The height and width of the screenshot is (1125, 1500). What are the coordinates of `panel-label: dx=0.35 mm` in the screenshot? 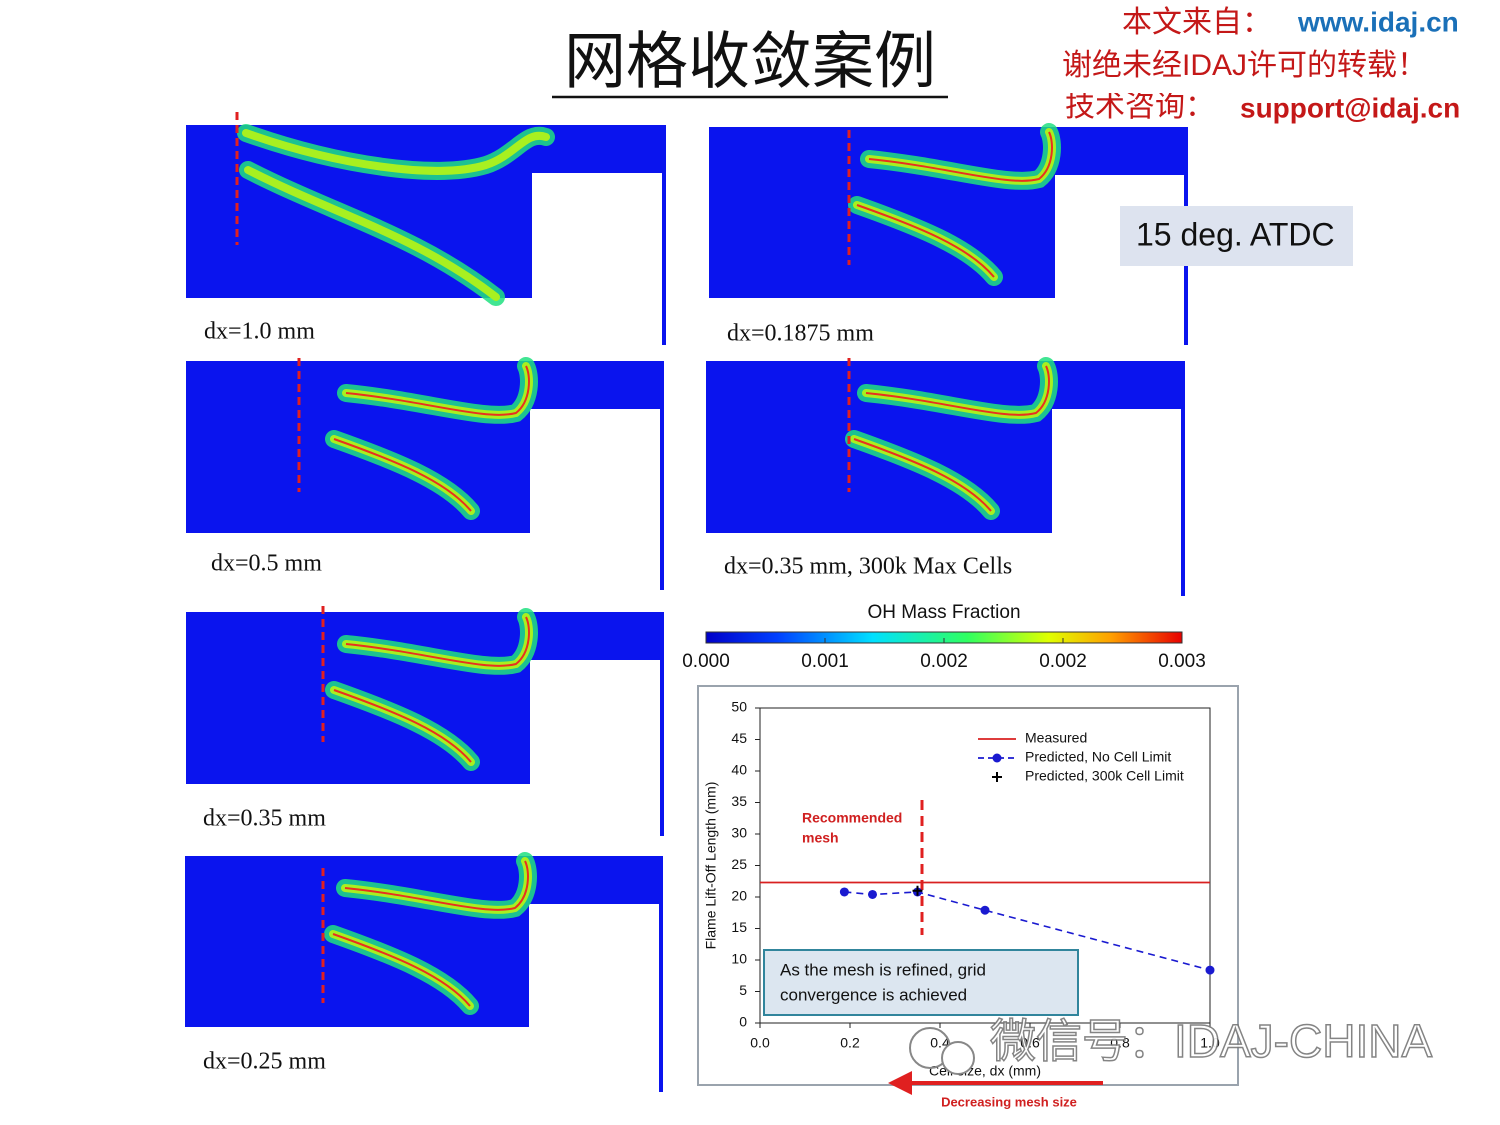 It's located at (264, 819).